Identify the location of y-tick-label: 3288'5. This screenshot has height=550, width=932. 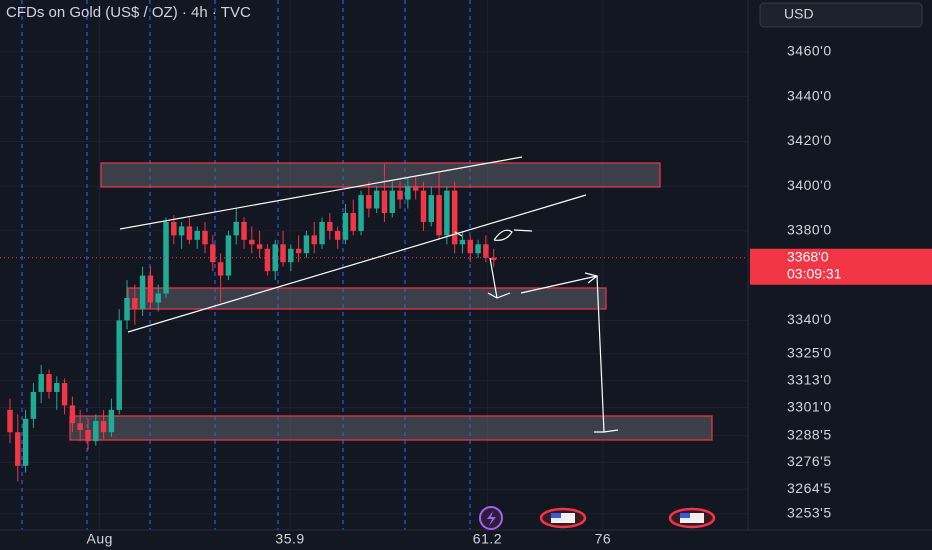
(809, 434).